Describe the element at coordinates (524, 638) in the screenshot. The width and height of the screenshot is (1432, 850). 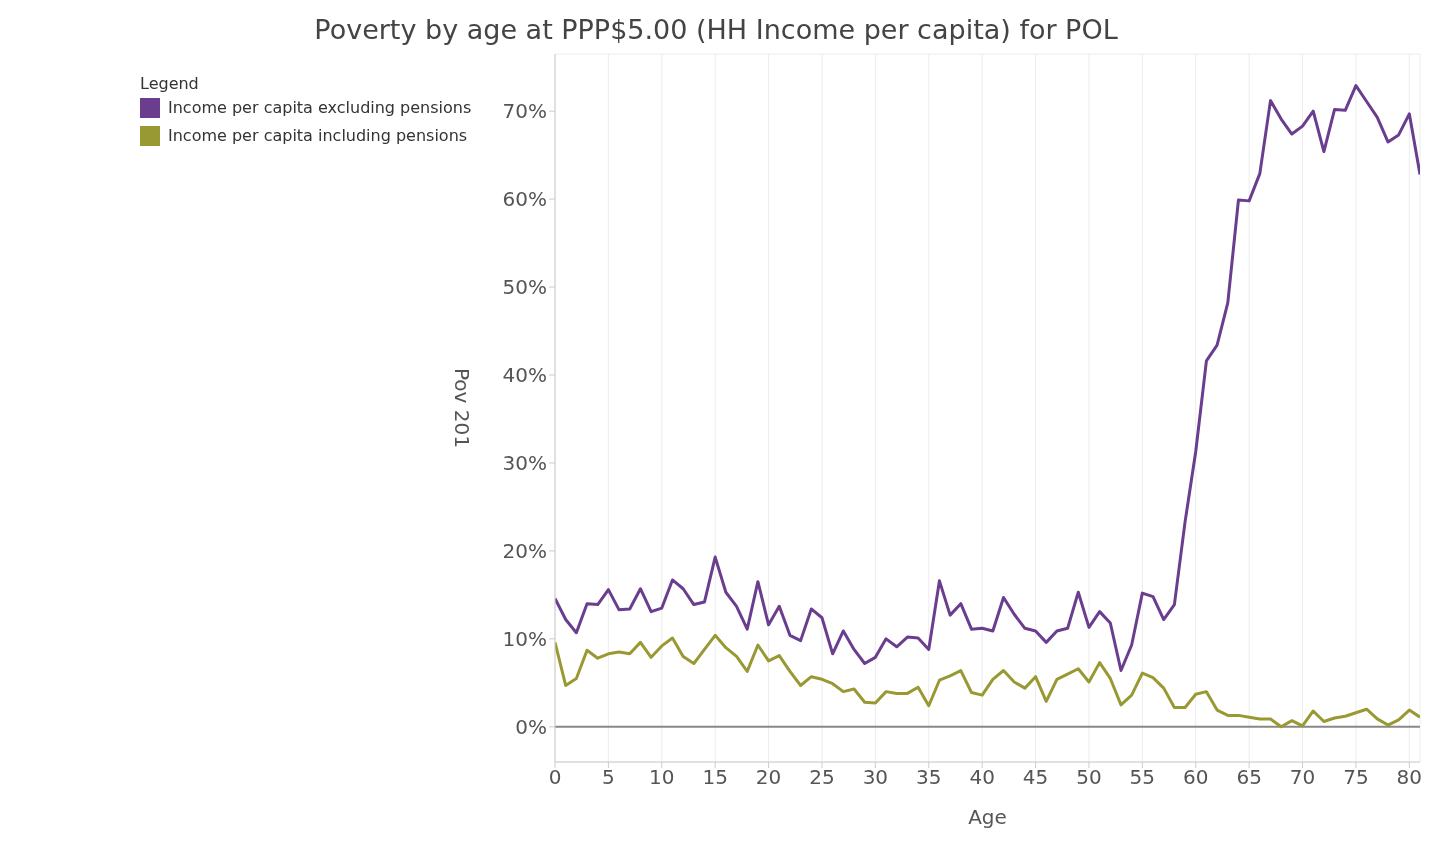
I see `y-tick-label: 10%` at that location.